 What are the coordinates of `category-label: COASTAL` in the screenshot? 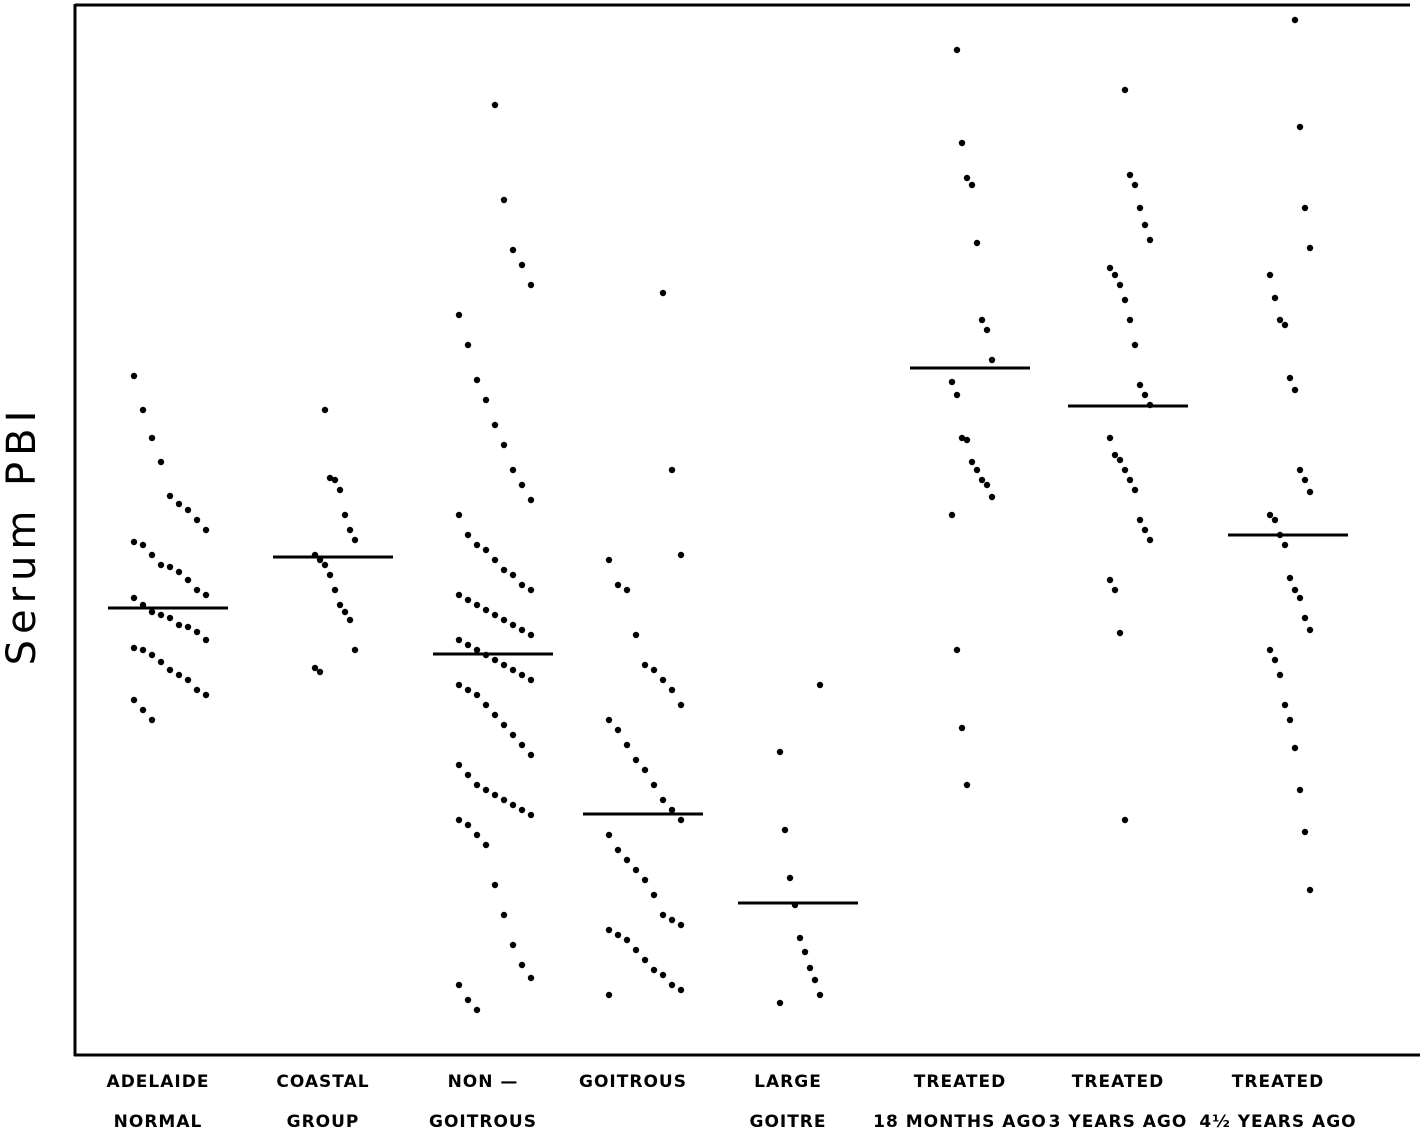 It's located at (322, 1082).